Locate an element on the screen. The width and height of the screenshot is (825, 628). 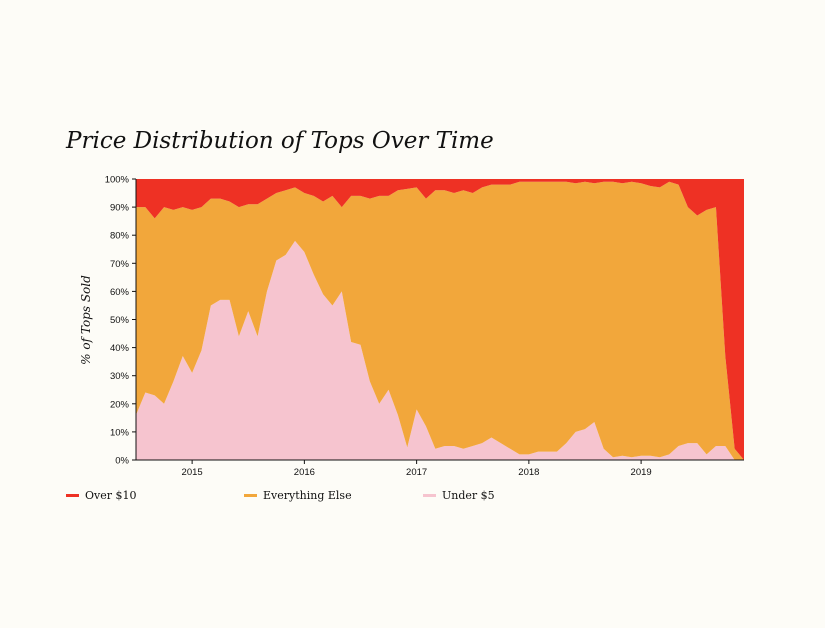
legend-item-everything-else: Everything Else is located at coordinates (298, 495).